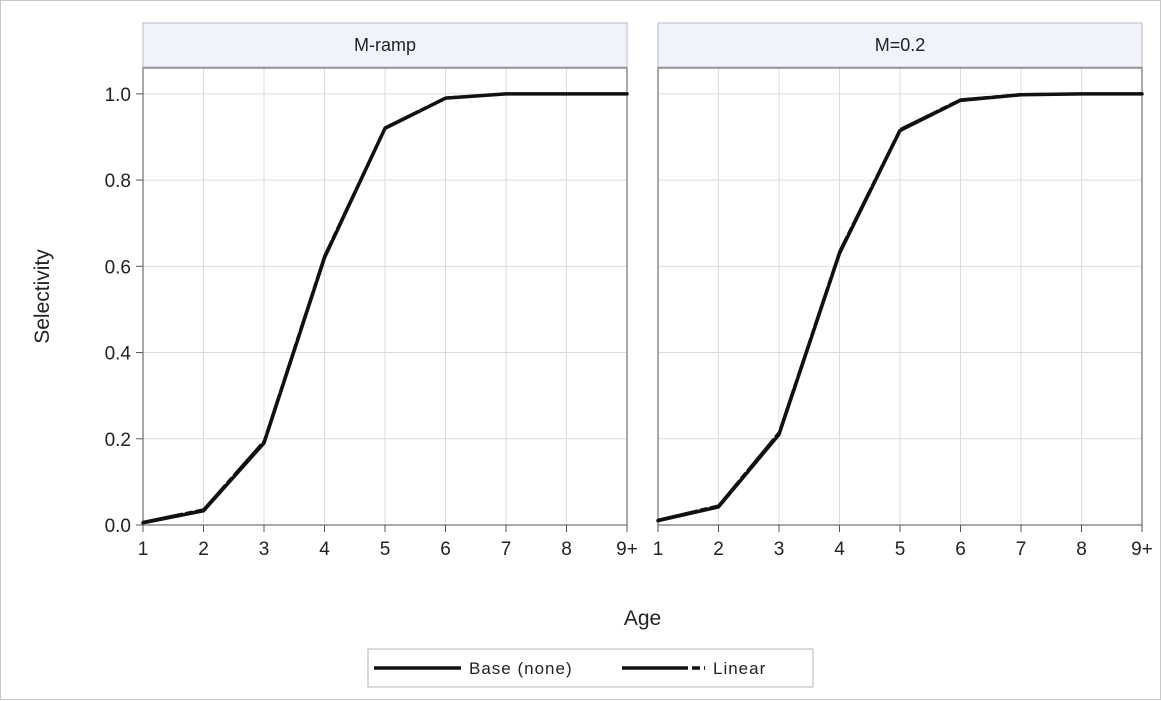 The image size is (1161, 701). Describe the element at coordinates (118, 354) in the screenshot. I see `y-tick-label: 0.4` at that location.